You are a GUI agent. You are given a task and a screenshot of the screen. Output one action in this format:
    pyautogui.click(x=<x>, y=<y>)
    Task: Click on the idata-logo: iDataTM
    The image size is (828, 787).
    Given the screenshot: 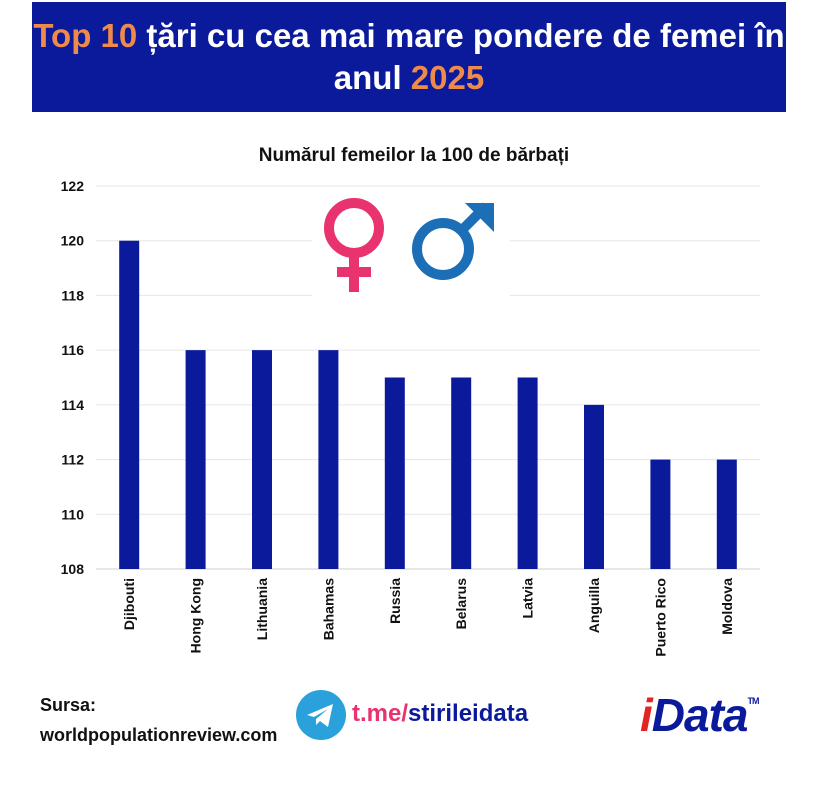 What is the action you would take?
    pyautogui.click(x=700, y=715)
    